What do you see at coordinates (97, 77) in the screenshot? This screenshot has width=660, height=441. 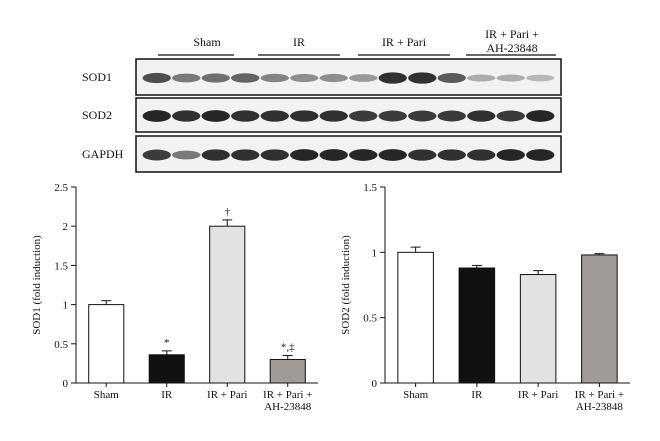 I see `blot-protein-label-sod1: SOD1` at bounding box center [97, 77].